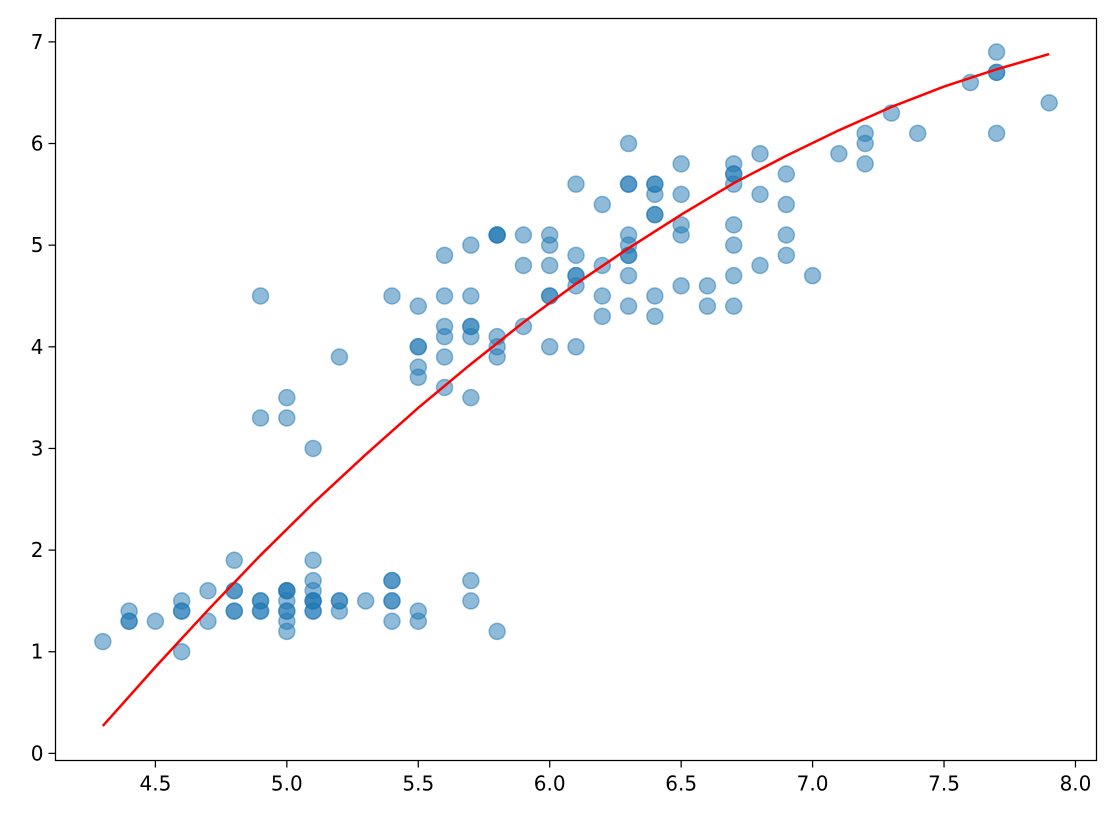  What do you see at coordinates (1076, 784) in the screenshot?
I see `x-tick-label: 8.0` at bounding box center [1076, 784].